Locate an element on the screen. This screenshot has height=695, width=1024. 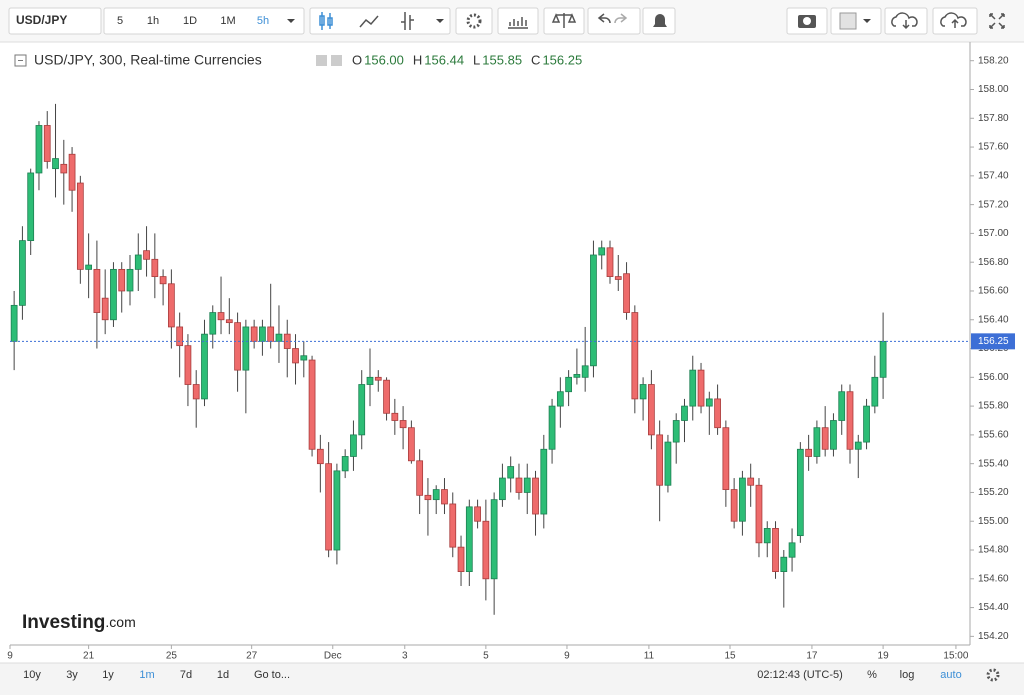
fullscreen-icon is located at coordinates (997, 21).